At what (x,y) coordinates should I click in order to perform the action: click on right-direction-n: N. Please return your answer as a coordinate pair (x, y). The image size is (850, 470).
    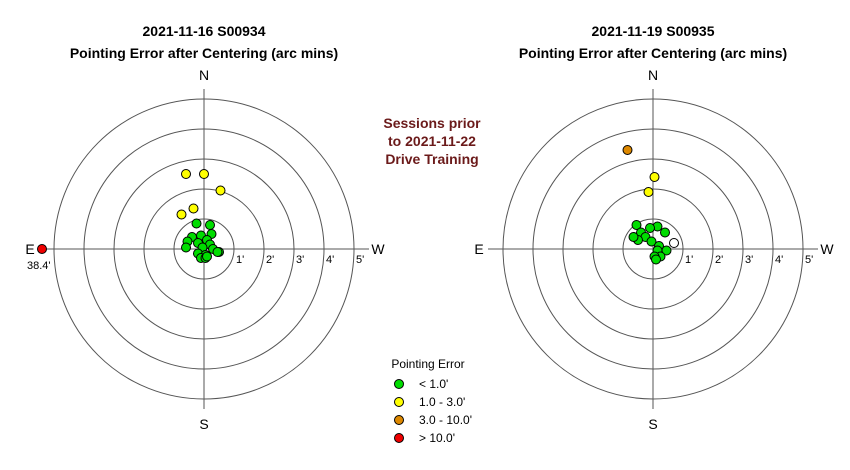
    Looking at the image, I should click on (653, 75).